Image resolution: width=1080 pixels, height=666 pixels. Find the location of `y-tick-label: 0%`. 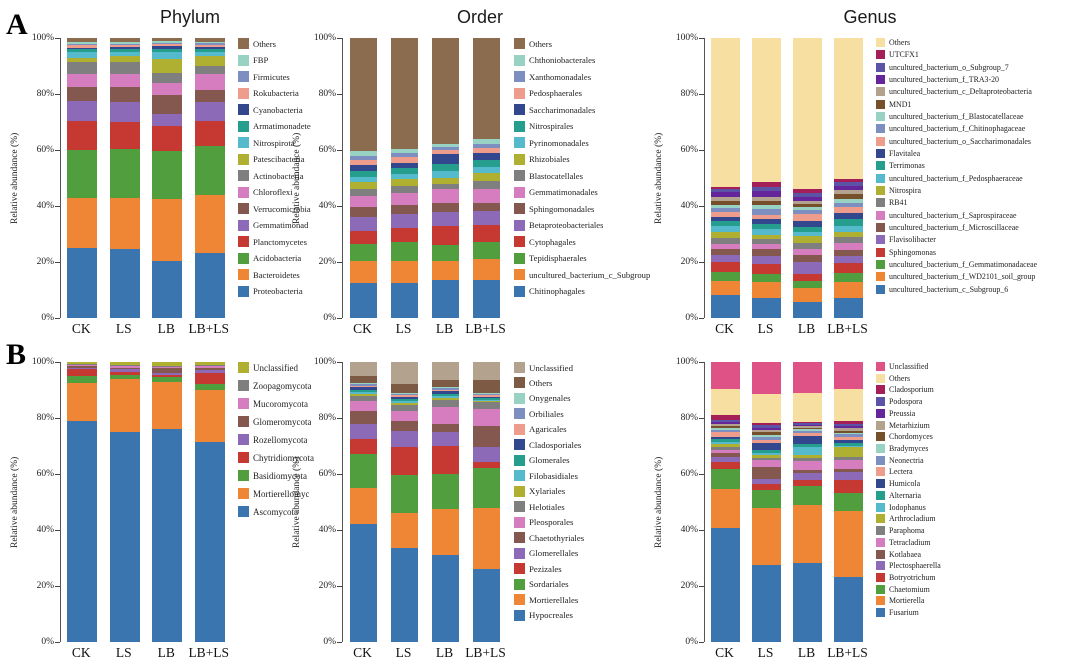

y-tick-label: 0% is located at coordinates (329, 318).